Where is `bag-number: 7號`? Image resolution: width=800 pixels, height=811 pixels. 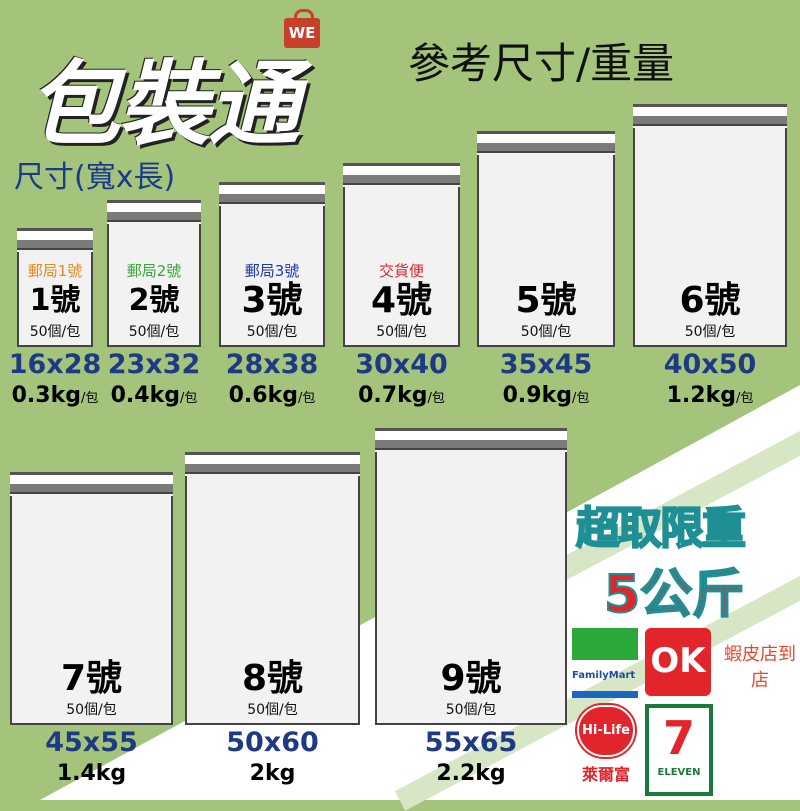 bag-number: 7號 is located at coordinates (91, 678).